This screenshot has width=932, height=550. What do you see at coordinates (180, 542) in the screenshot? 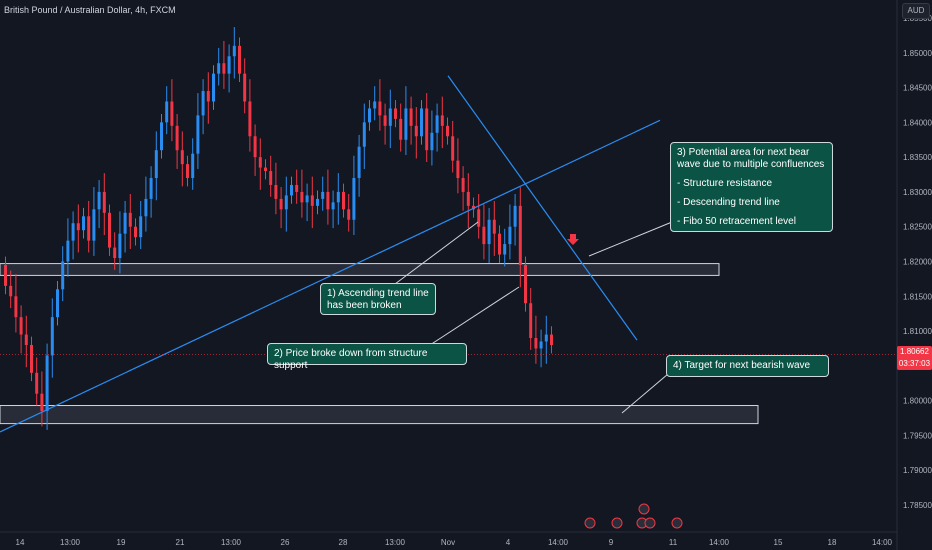
I see `time-tick-label: 21` at bounding box center [180, 542].